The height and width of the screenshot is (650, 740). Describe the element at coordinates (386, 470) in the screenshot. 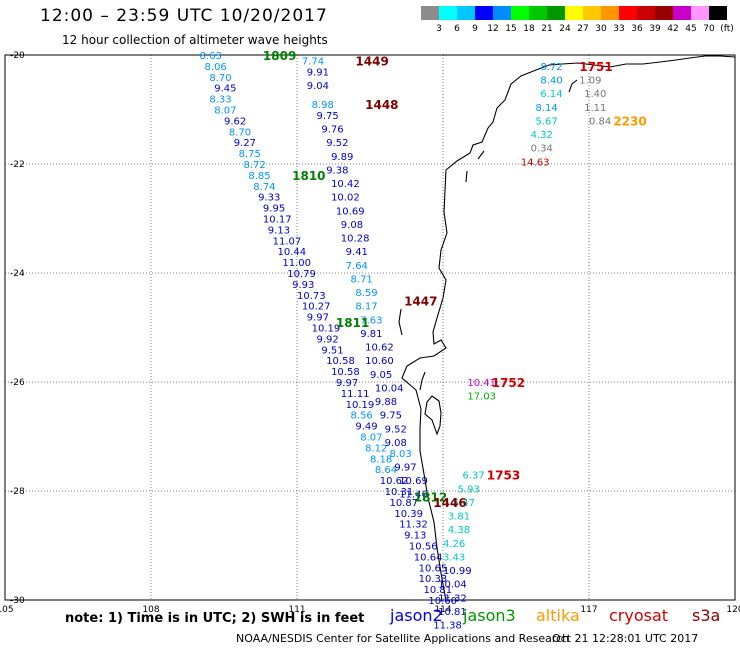

I see `wave-height-value: 8.64` at that location.